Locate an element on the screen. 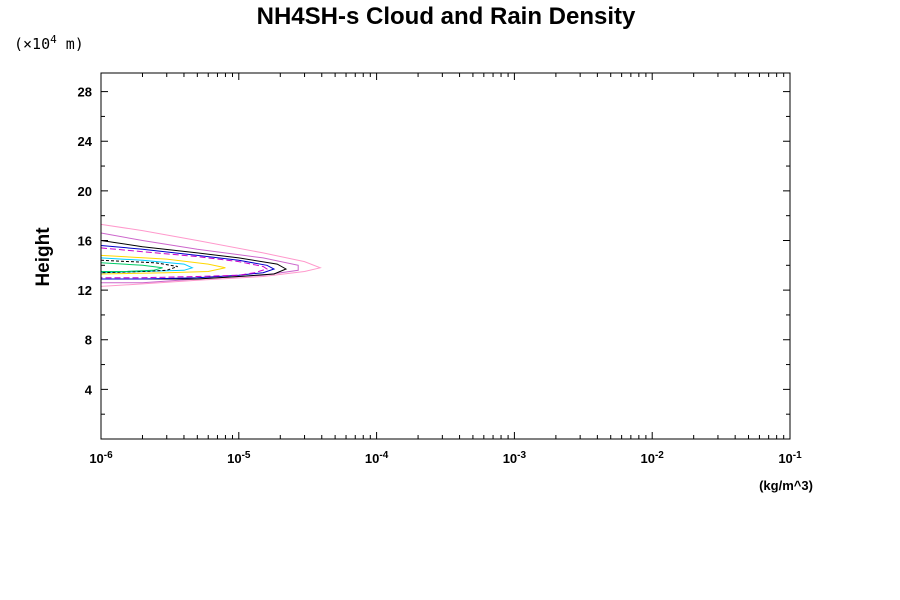  y-unit-prefix: (×10 is located at coordinates (32, 44).